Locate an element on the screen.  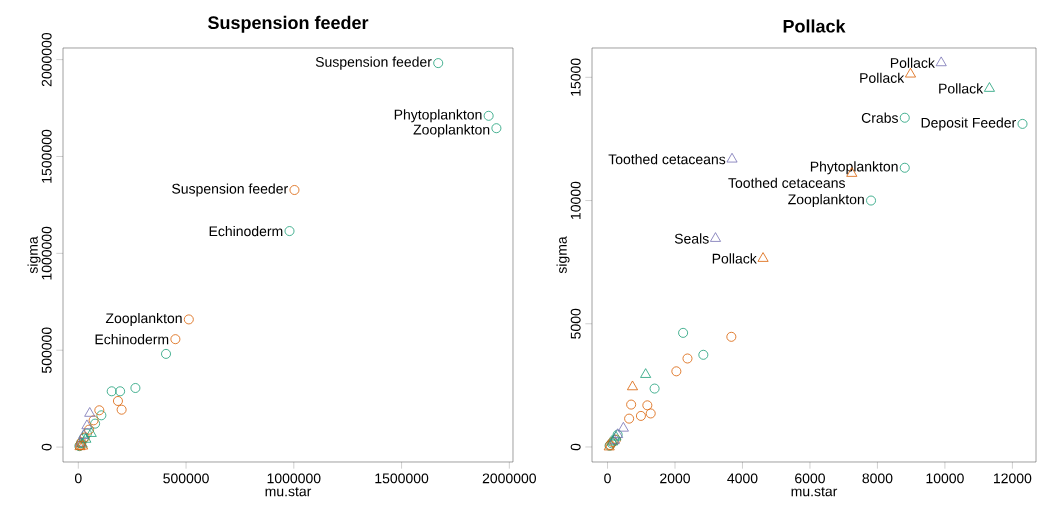
x-tick-label: 1500000 is located at coordinates (402, 478).